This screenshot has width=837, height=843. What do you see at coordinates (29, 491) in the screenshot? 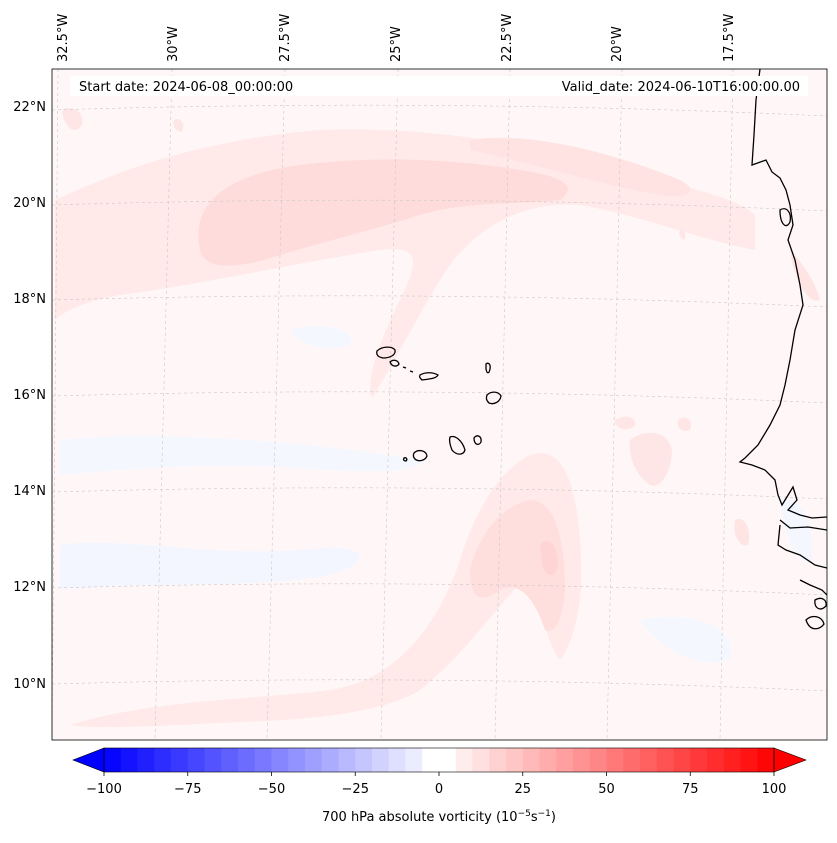
I see `latitude-label: 14°N` at bounding box center [29, 491].